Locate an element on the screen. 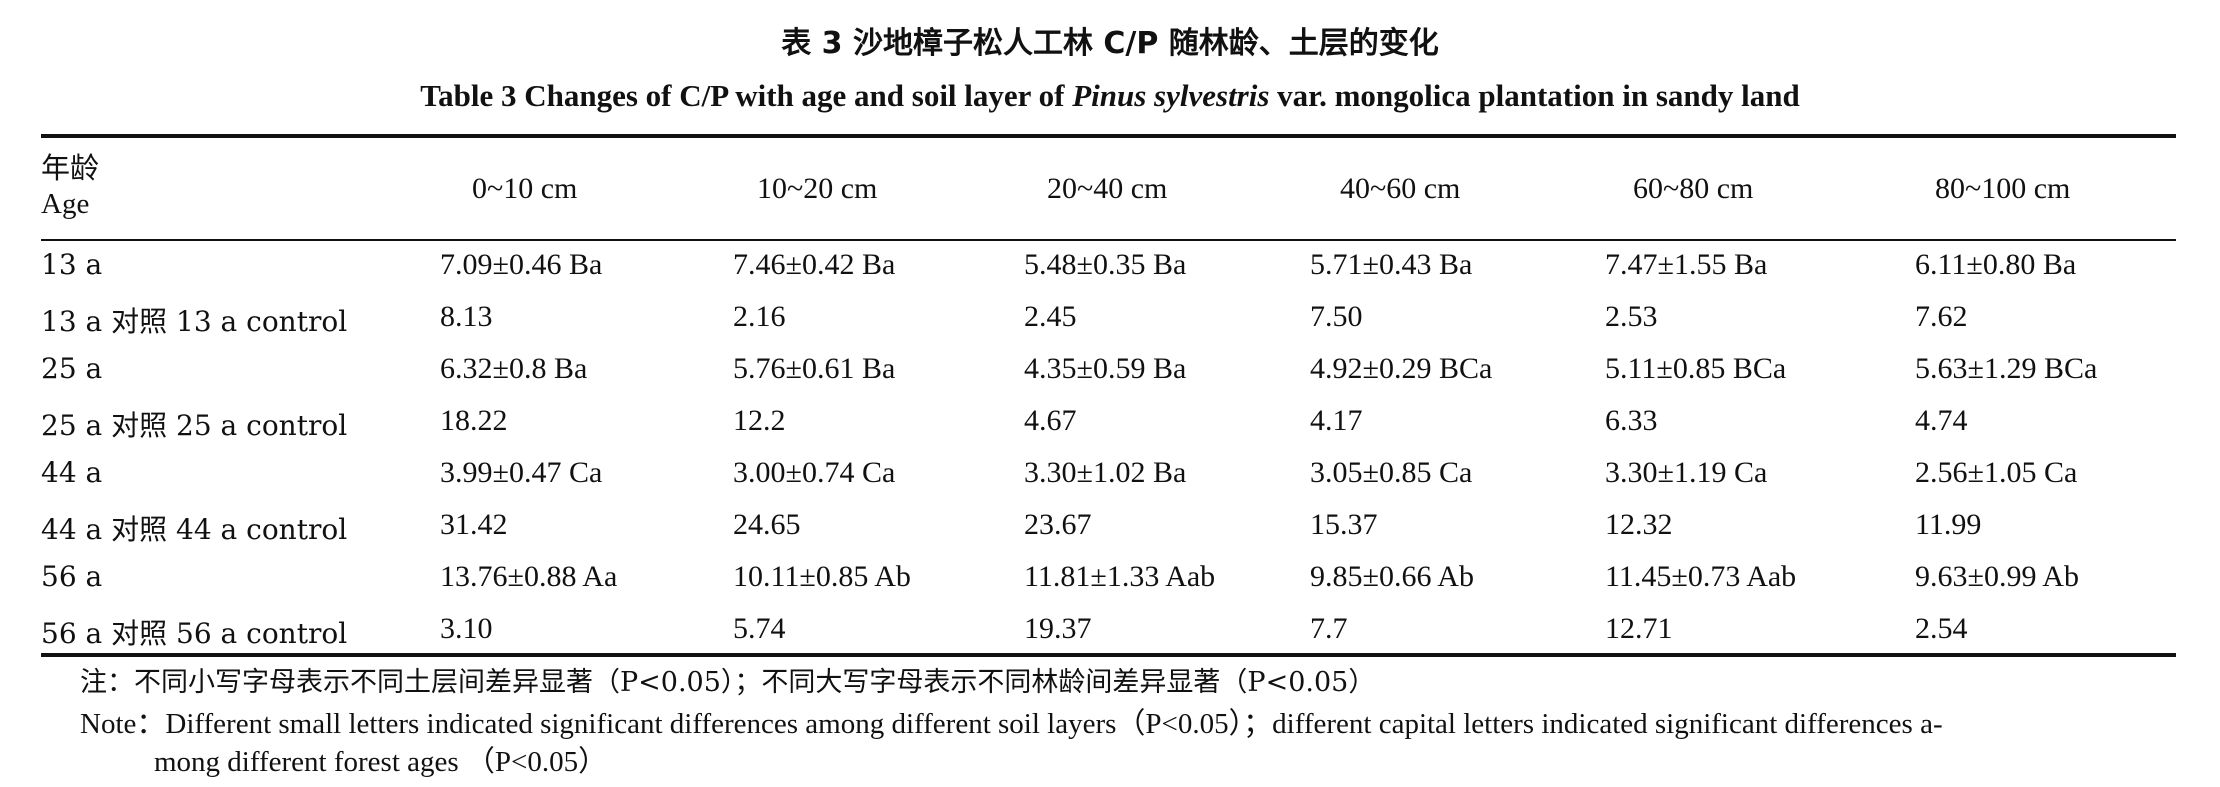  table-cell: 7.09±0.46 Ba is located at coordinates (521, 264).